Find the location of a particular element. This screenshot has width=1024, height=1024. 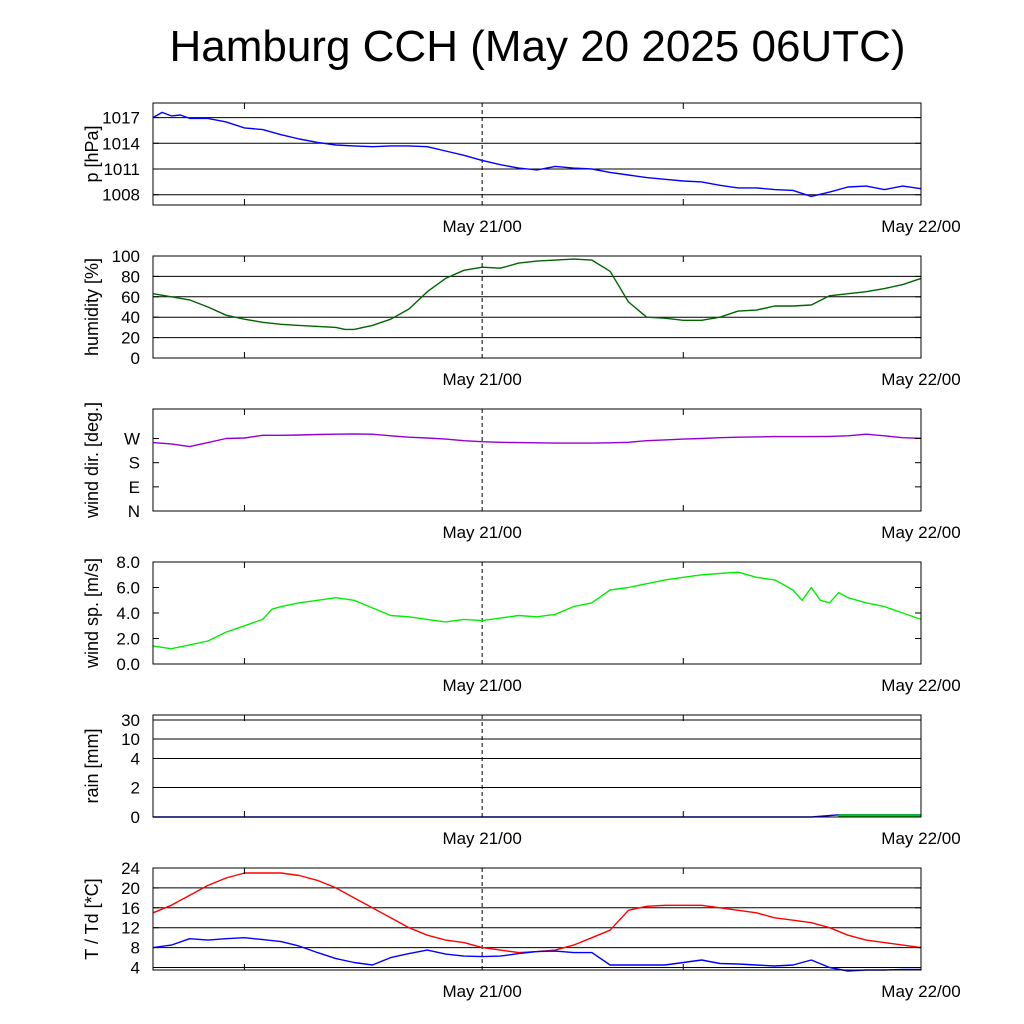

y-tick-label: 16 is located at coordinates (130, 908).